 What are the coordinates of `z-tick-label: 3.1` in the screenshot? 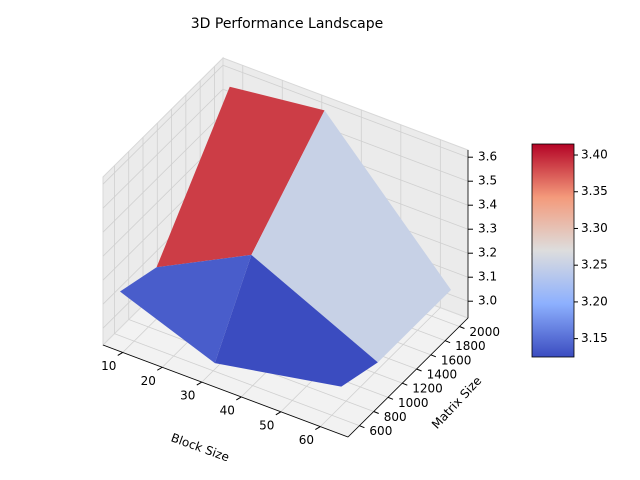 It's located at (487, 277).